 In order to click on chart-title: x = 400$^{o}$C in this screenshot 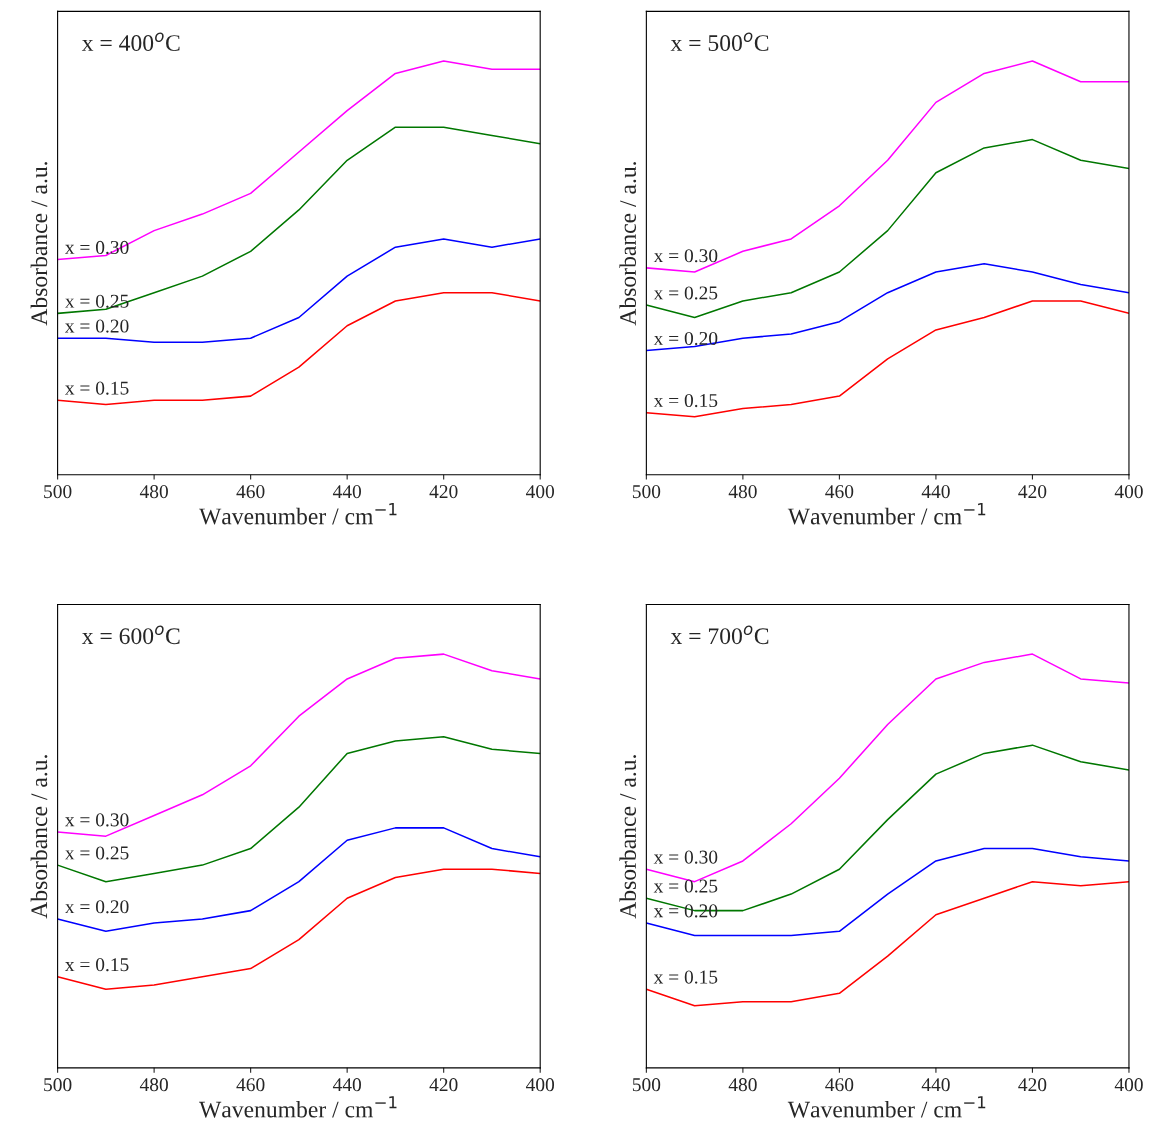, I will do `click(130, 42)`.